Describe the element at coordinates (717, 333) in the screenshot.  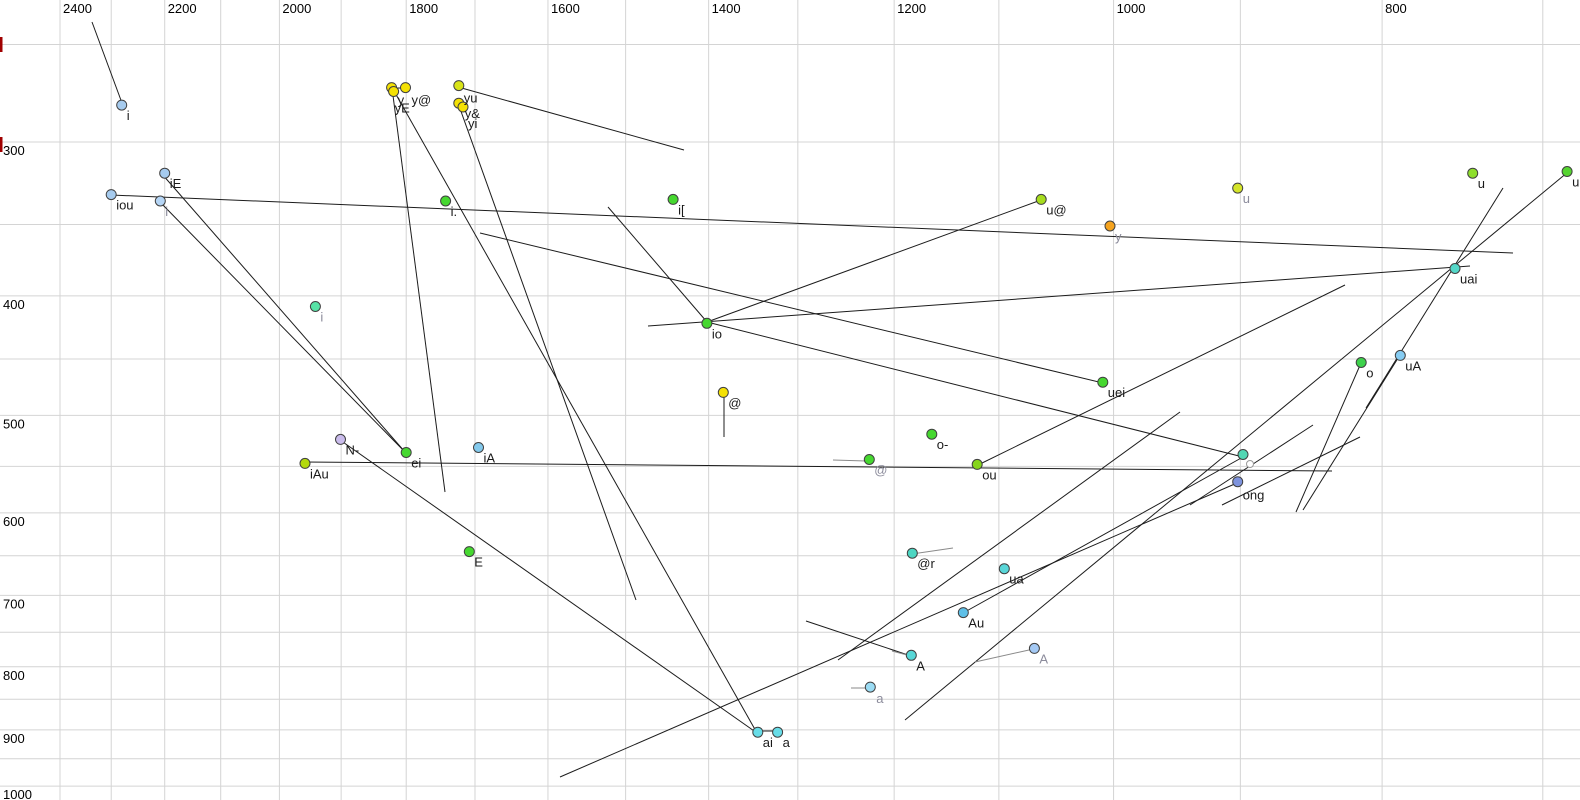
I see `vowel-label-io: io` at that location.